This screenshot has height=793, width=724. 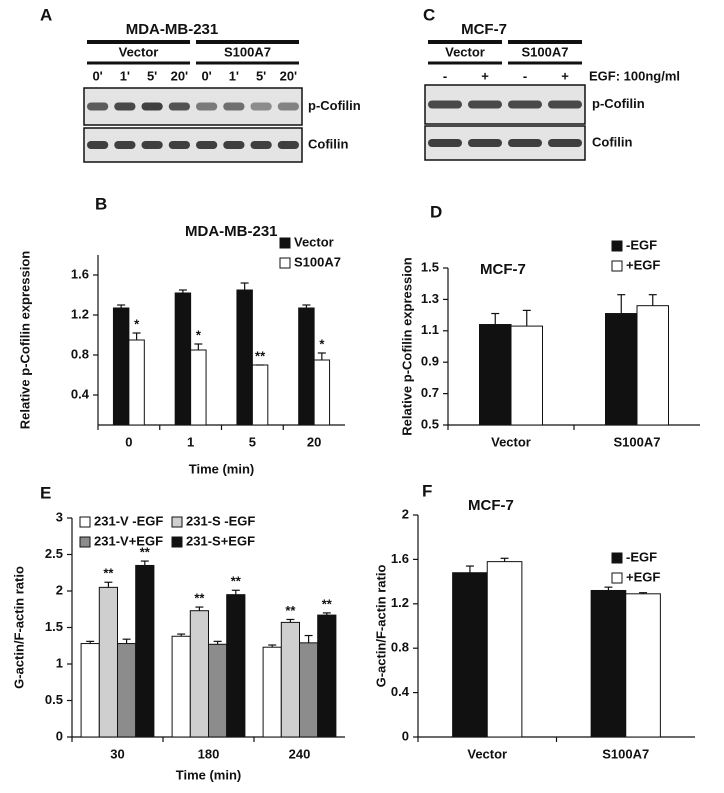 What do you see at coordinates (54, 626) in the screenshot?
I see `y-tick-label: 1.5` at bounding box center [54, 626].